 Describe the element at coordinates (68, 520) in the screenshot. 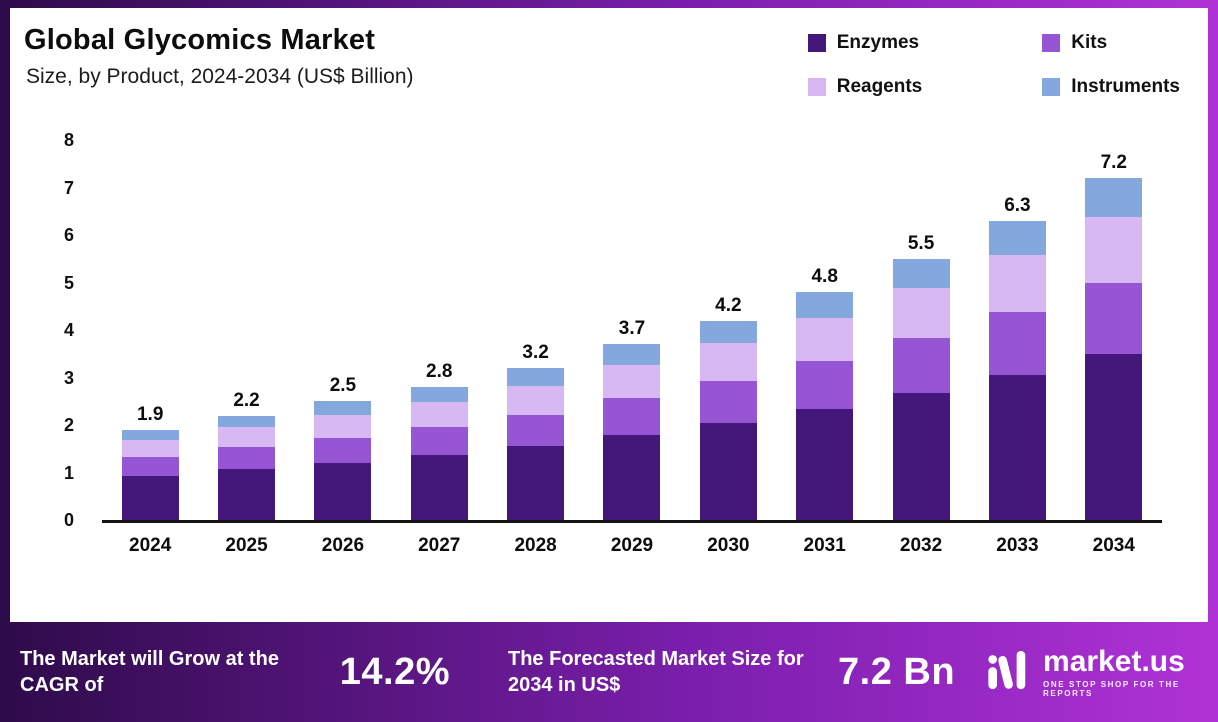

I see `y-tick-0: 0` at that location.